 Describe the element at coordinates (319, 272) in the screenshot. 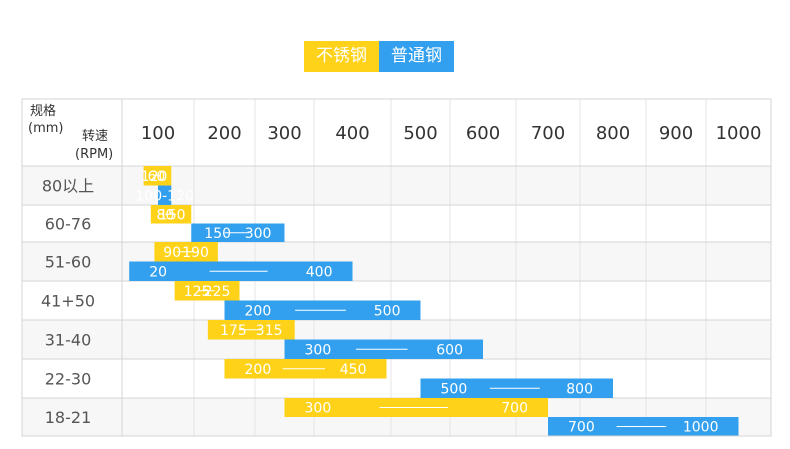

I see `bar-label-end: 400` at that location.